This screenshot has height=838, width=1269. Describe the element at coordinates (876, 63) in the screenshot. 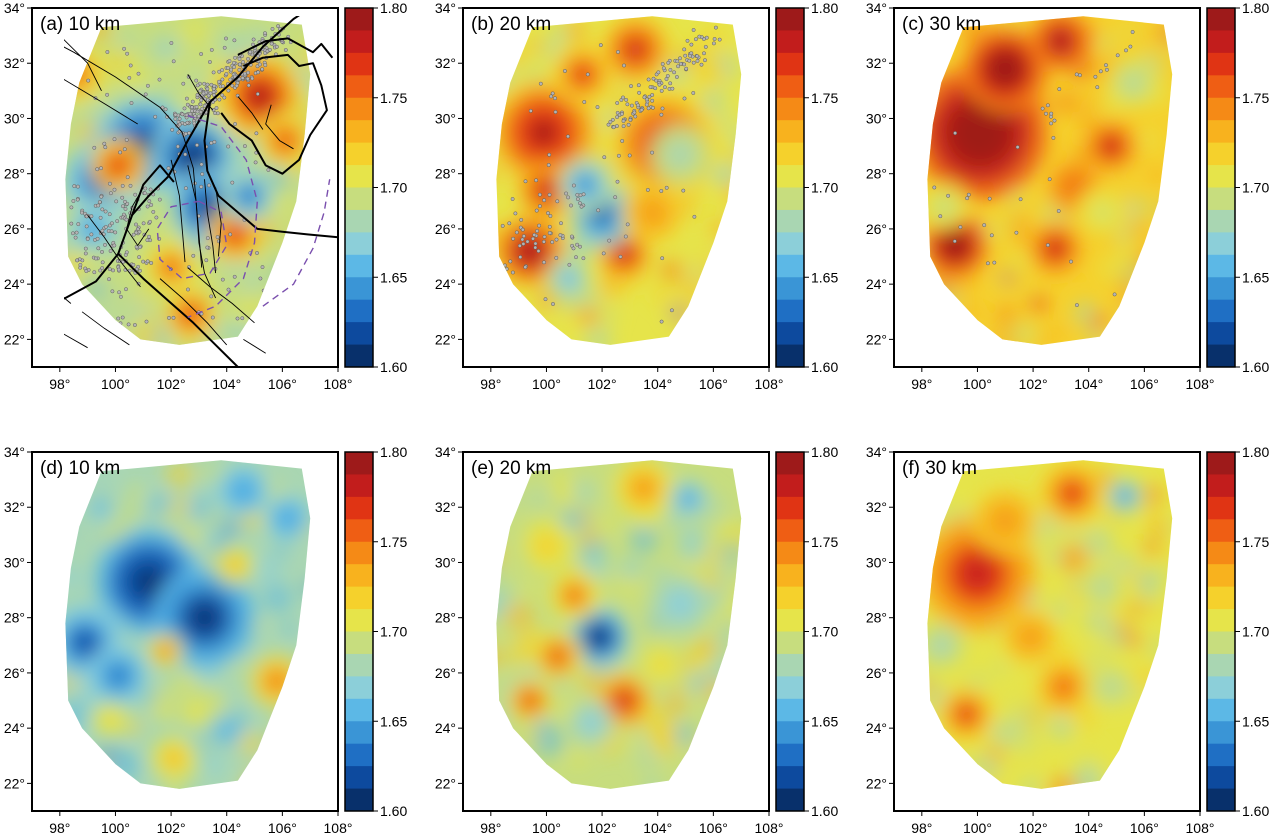

I see `y-tick-label: 32°` at that location.